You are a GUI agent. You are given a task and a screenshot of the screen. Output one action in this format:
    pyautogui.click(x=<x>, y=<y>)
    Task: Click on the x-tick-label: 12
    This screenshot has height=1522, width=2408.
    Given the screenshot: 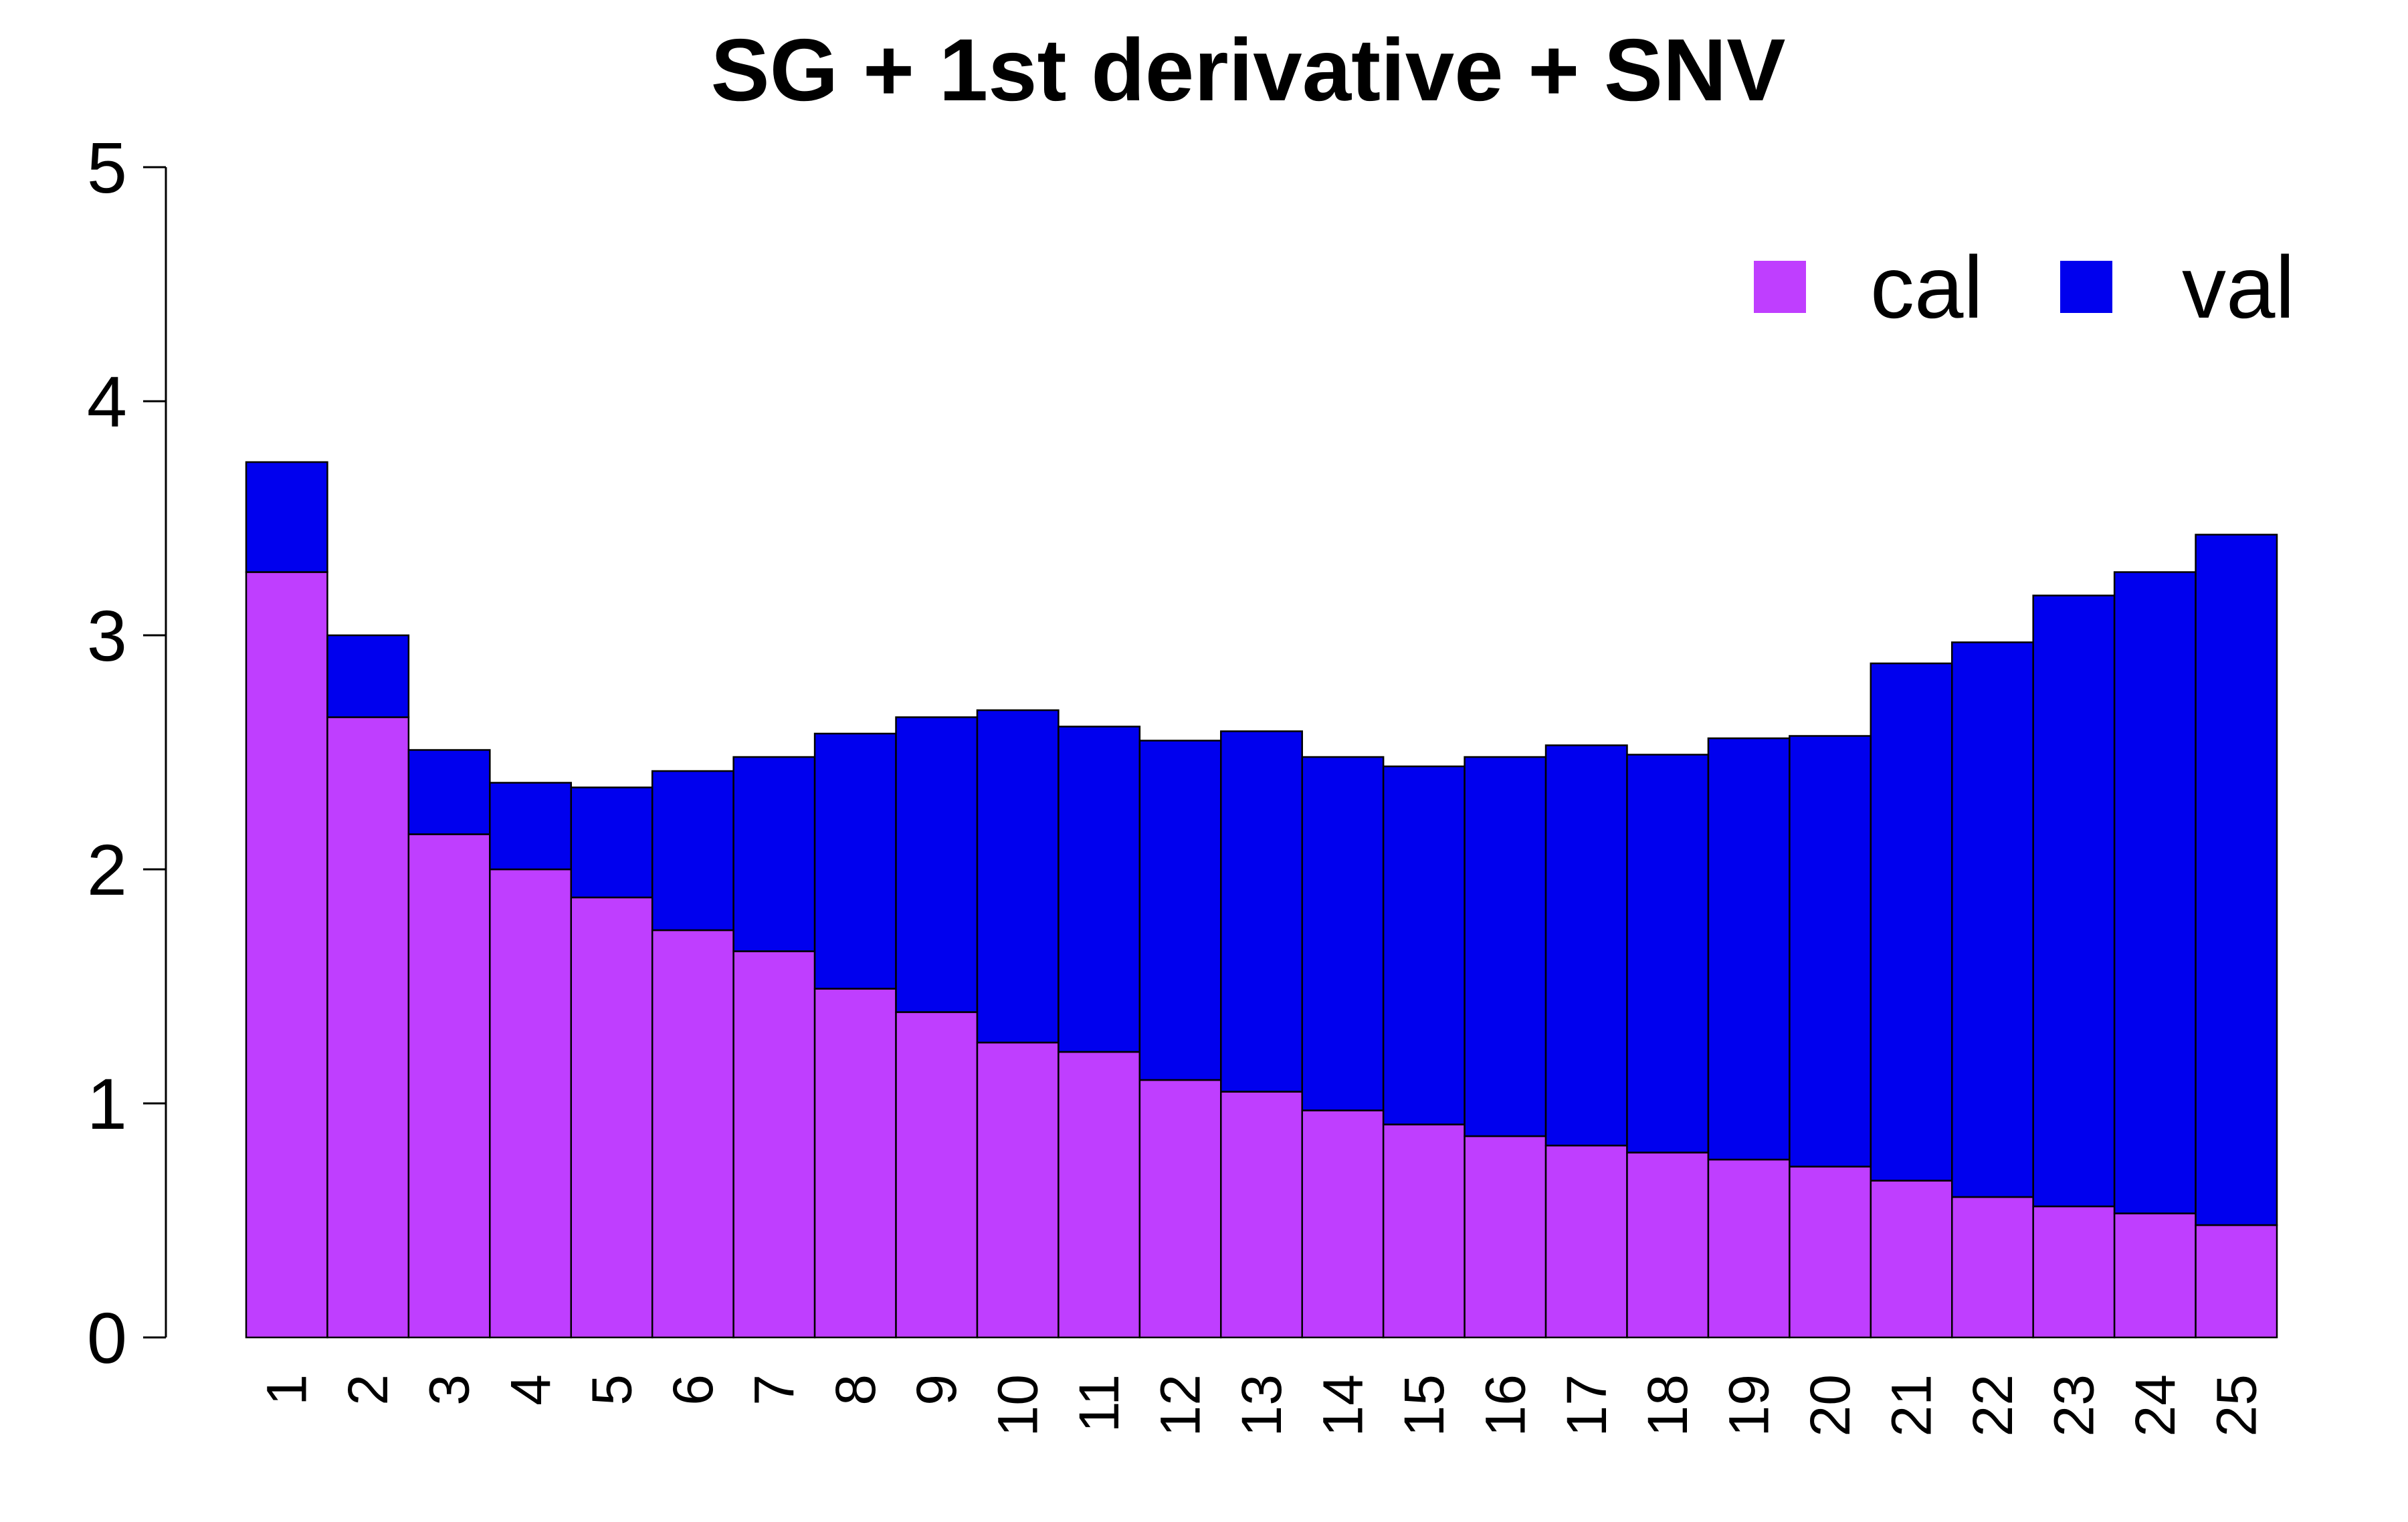 What is the action you would take?
    pyautogui.click(x=1180, y=1405)
    